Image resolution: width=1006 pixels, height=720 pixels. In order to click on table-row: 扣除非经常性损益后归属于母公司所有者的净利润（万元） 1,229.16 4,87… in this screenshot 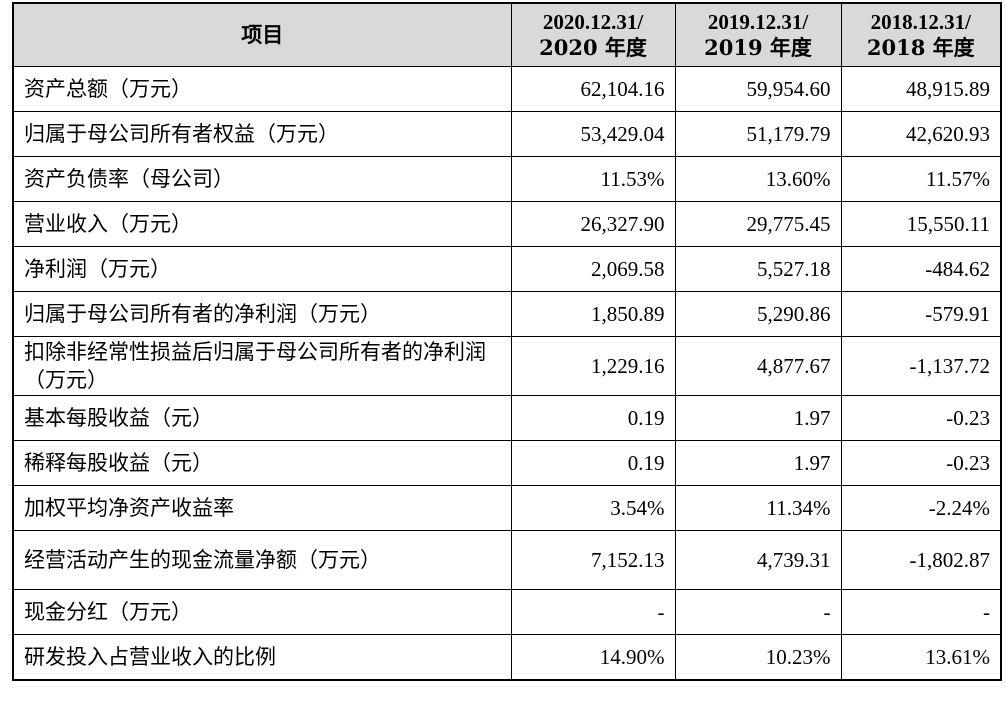, I will do `click(507, 366)`.